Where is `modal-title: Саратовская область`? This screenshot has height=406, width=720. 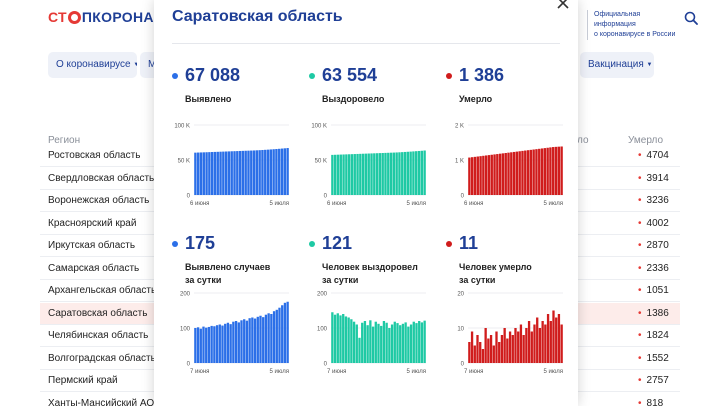 modal-title: Саратовская область is located at coordinates (257, 16).